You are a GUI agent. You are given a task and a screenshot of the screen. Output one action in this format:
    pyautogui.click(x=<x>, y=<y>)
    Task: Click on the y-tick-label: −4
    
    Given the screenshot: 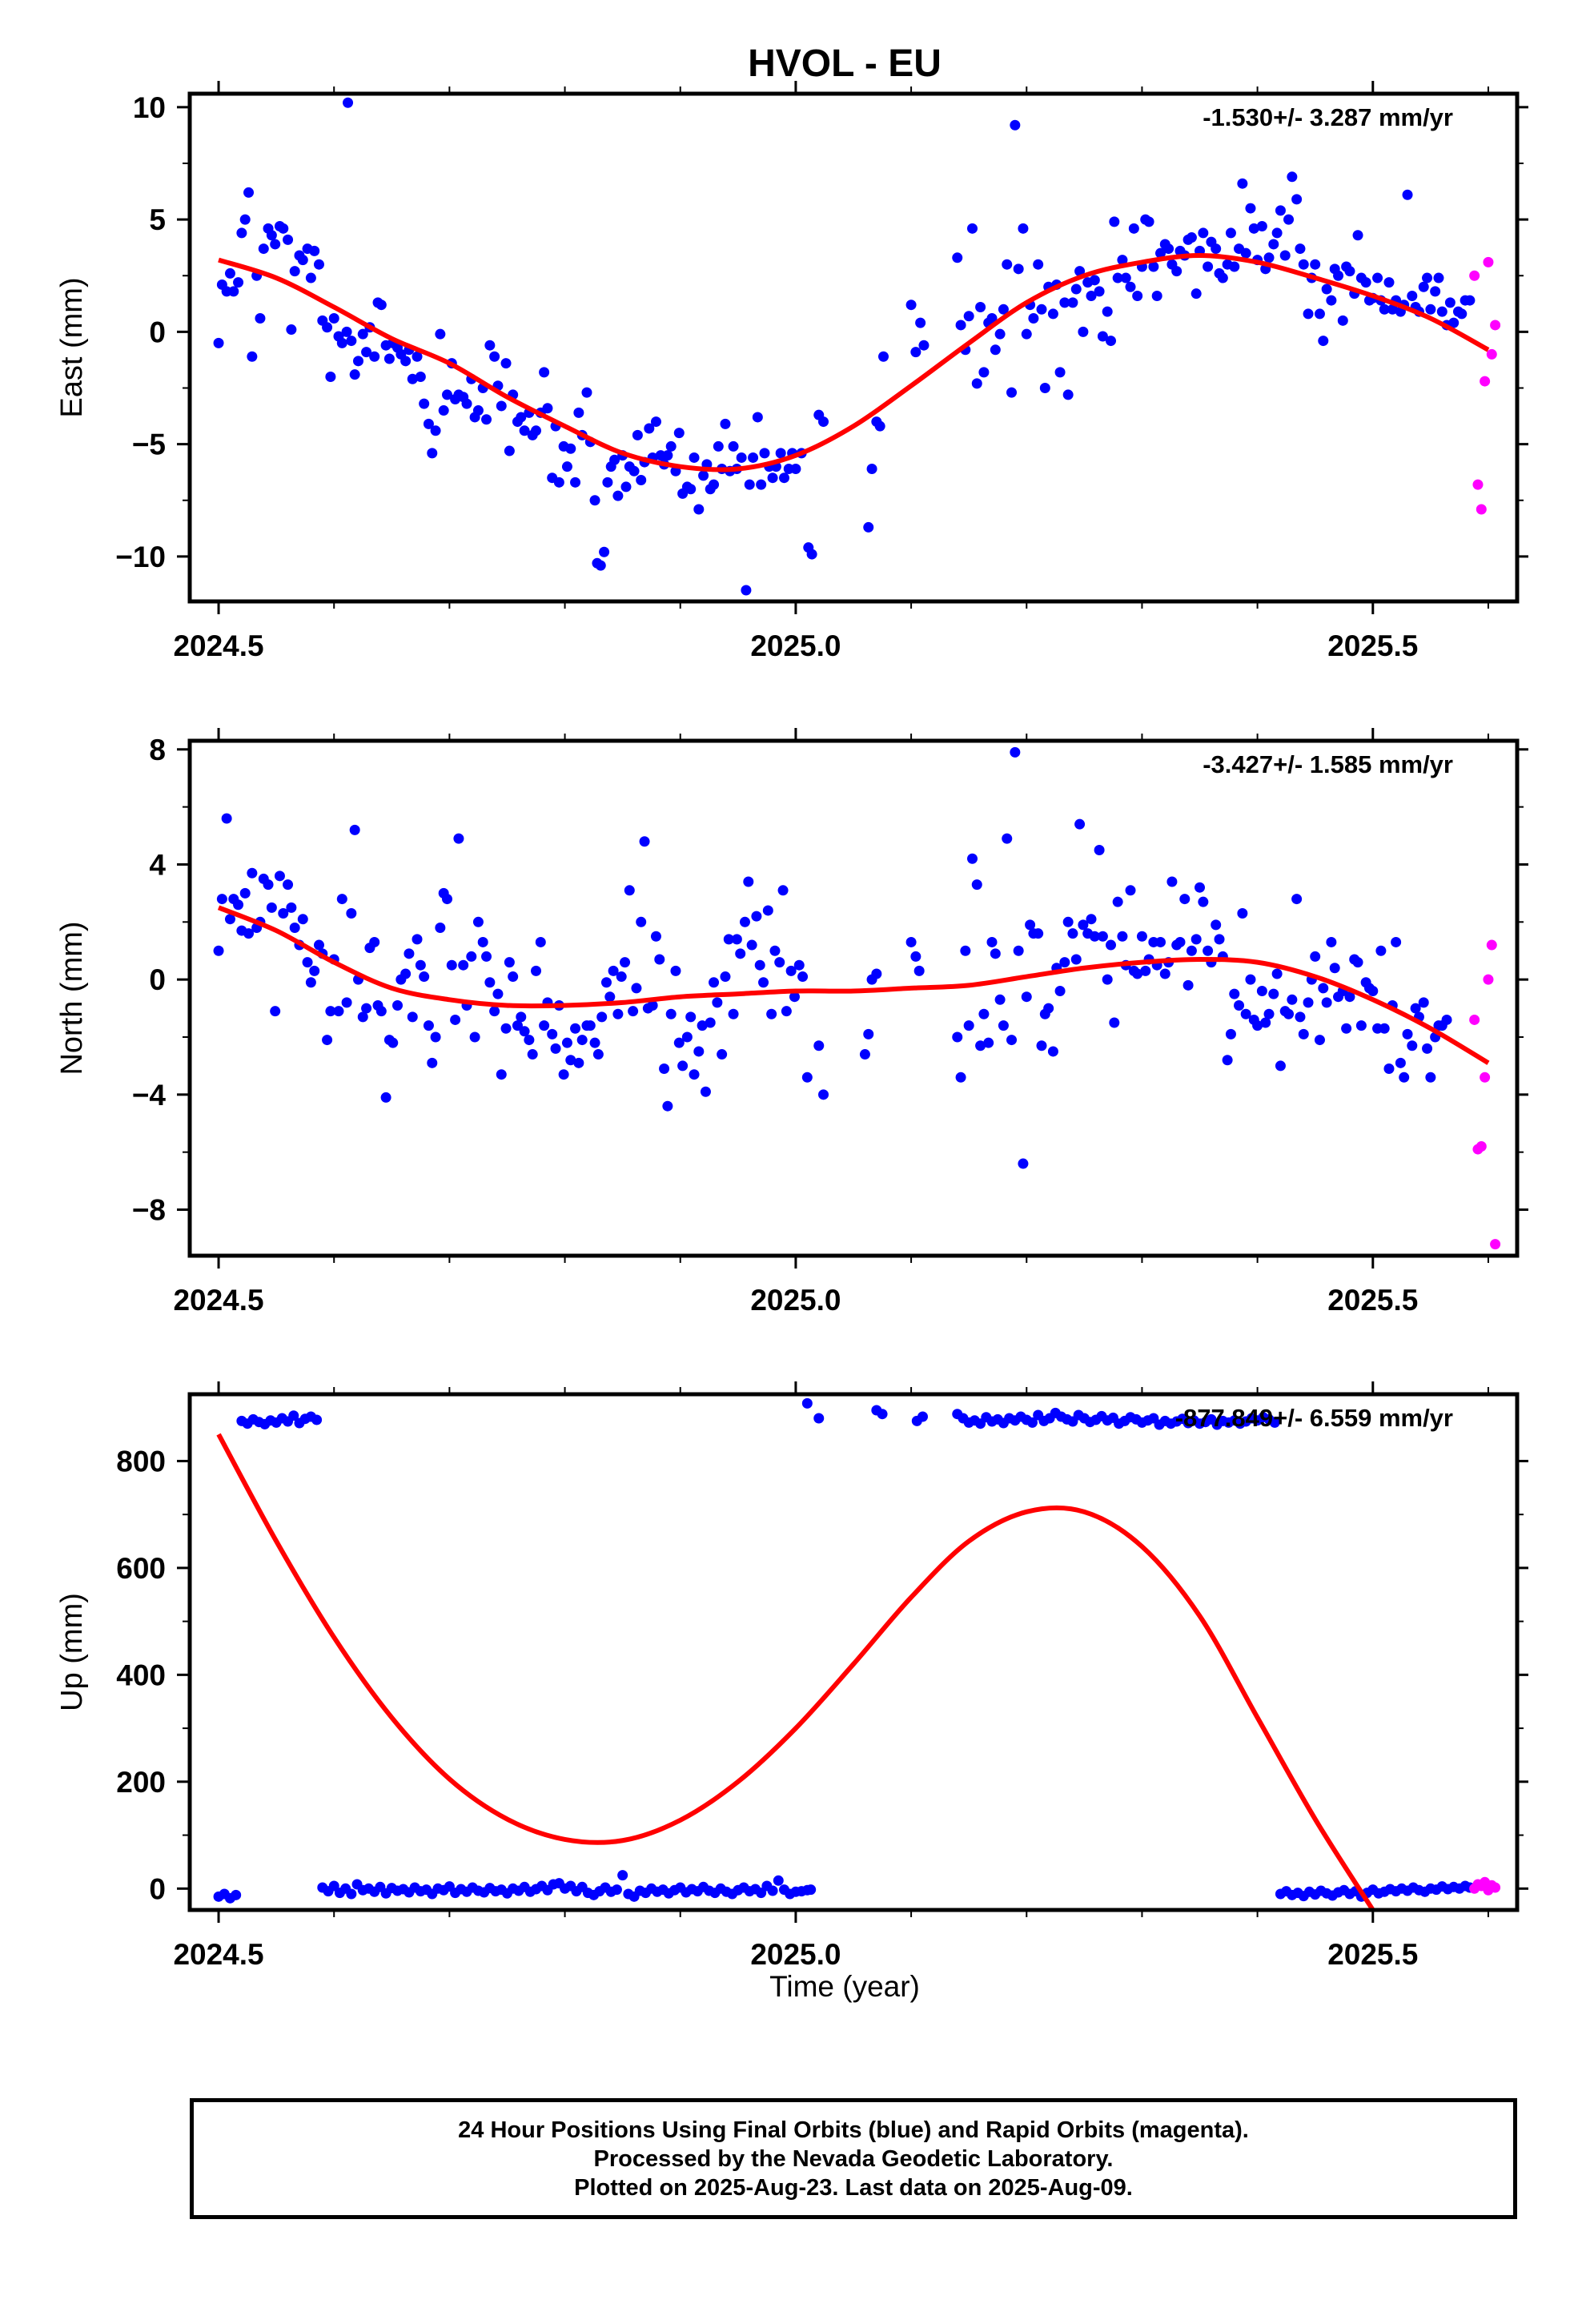 What is the action you would take?
    pyautogui.click(x=149, y=1095)
    